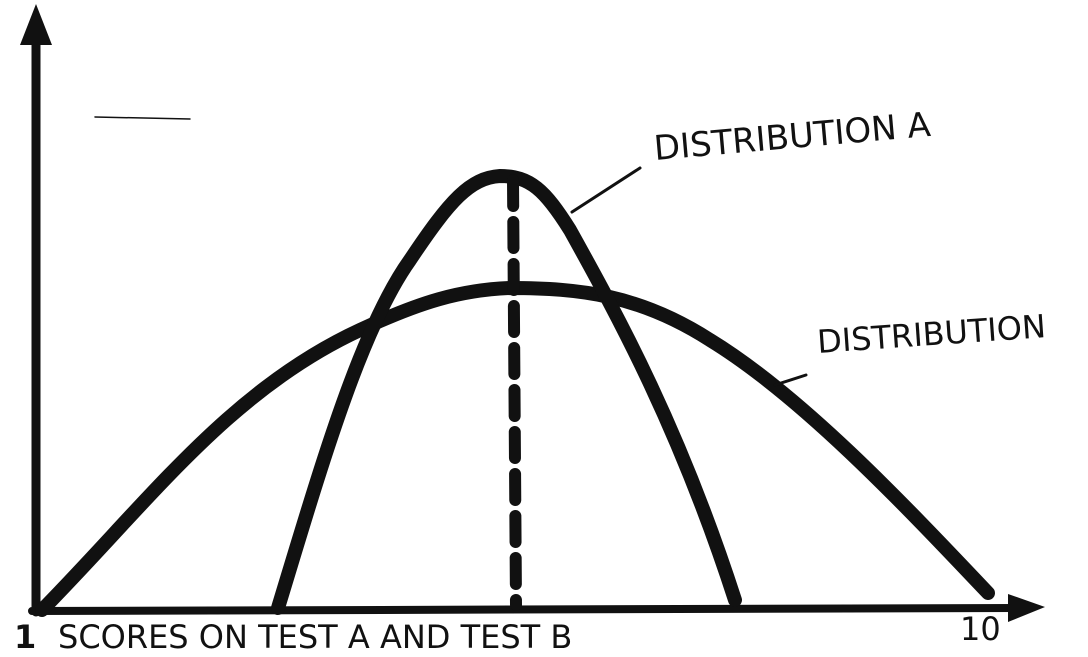  Describe the element at coordinates (514, 392) in the screenshot. I see `mean-line` at that location.